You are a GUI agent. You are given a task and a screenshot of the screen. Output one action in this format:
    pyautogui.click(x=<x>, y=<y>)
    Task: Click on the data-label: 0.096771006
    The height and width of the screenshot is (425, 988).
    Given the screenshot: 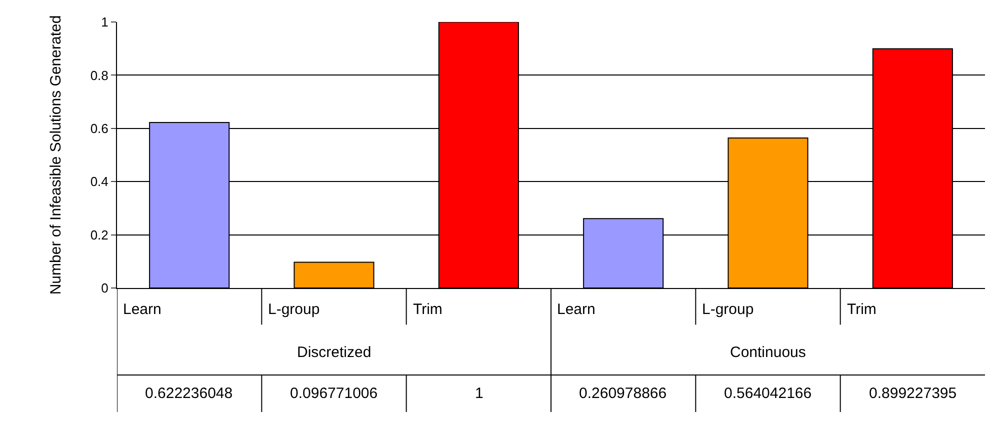 What is the action you would take?
    pyautogui.click(x=334, y=393)
    